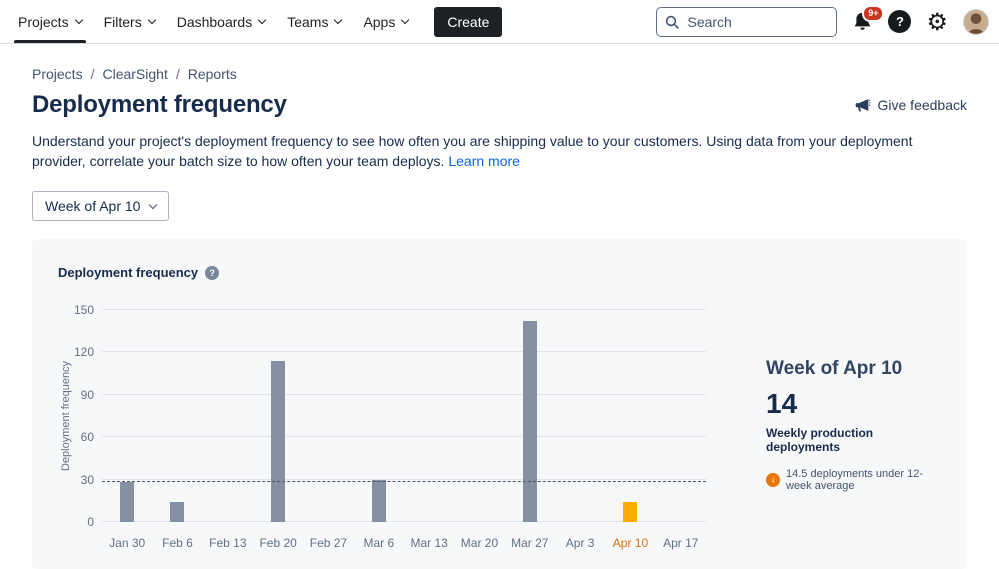  Describe the element at coordinates (499, 272) in the screenshot. I see `chart-title-row: Deployment frequency ?` at that location.